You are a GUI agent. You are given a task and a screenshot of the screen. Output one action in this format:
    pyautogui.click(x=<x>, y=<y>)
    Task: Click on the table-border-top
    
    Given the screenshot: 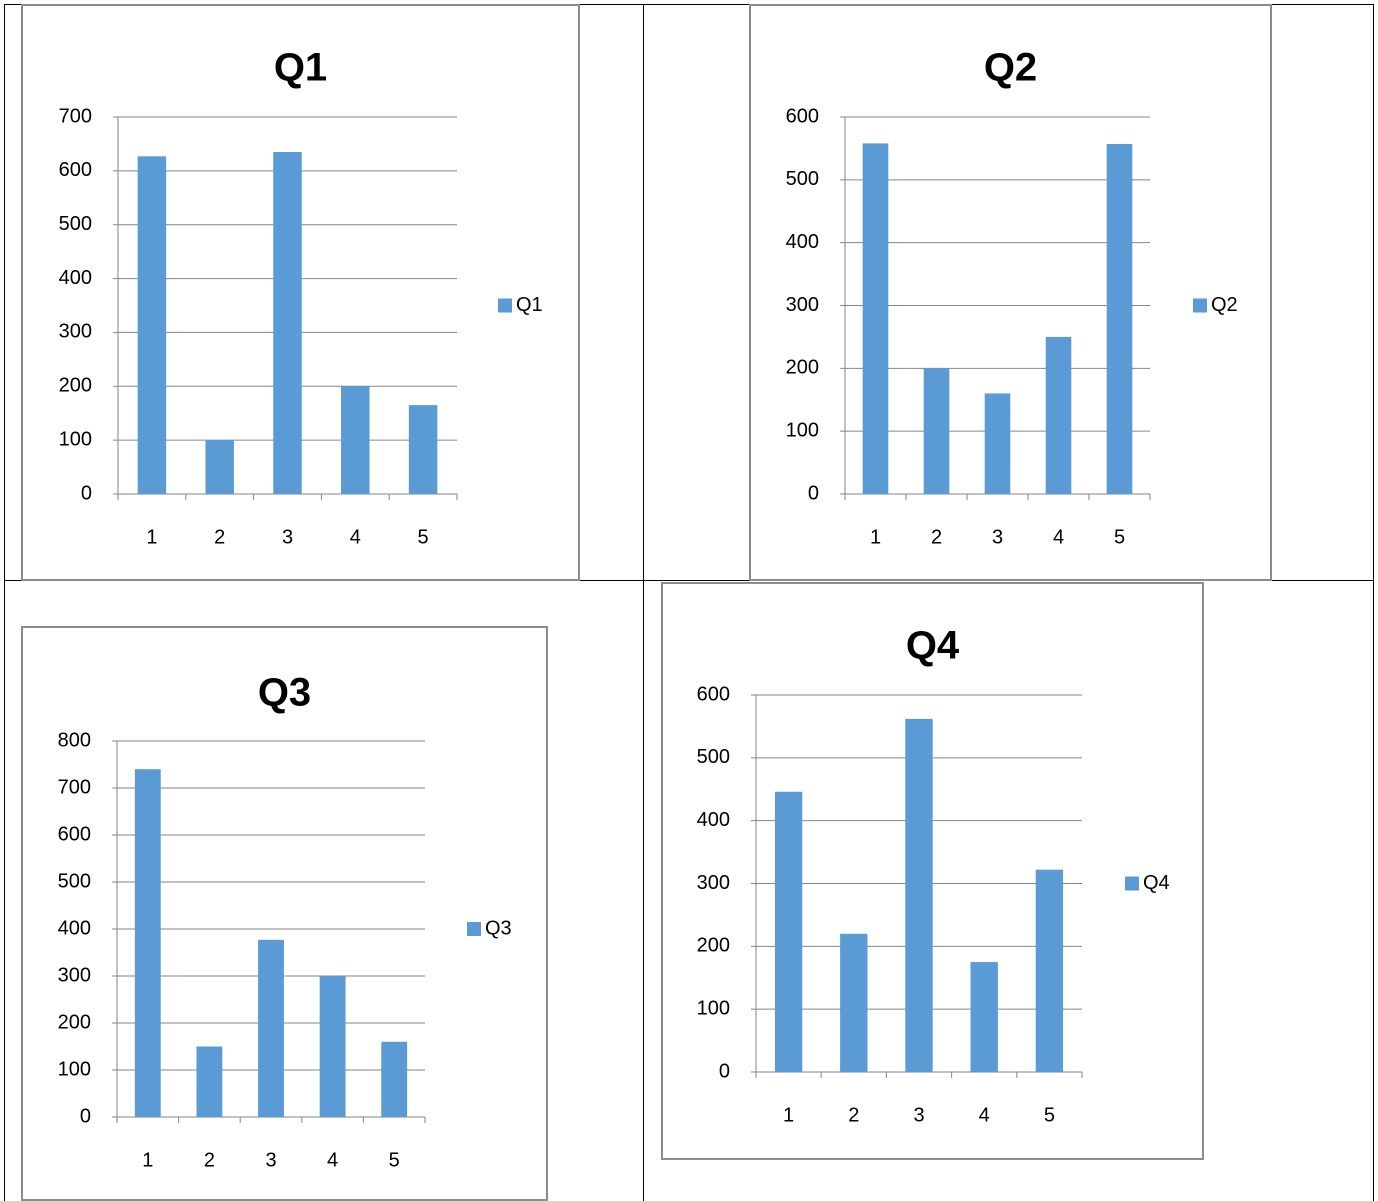 What is the action you would take?
    pyautogui.click(x=689, y=4)
    